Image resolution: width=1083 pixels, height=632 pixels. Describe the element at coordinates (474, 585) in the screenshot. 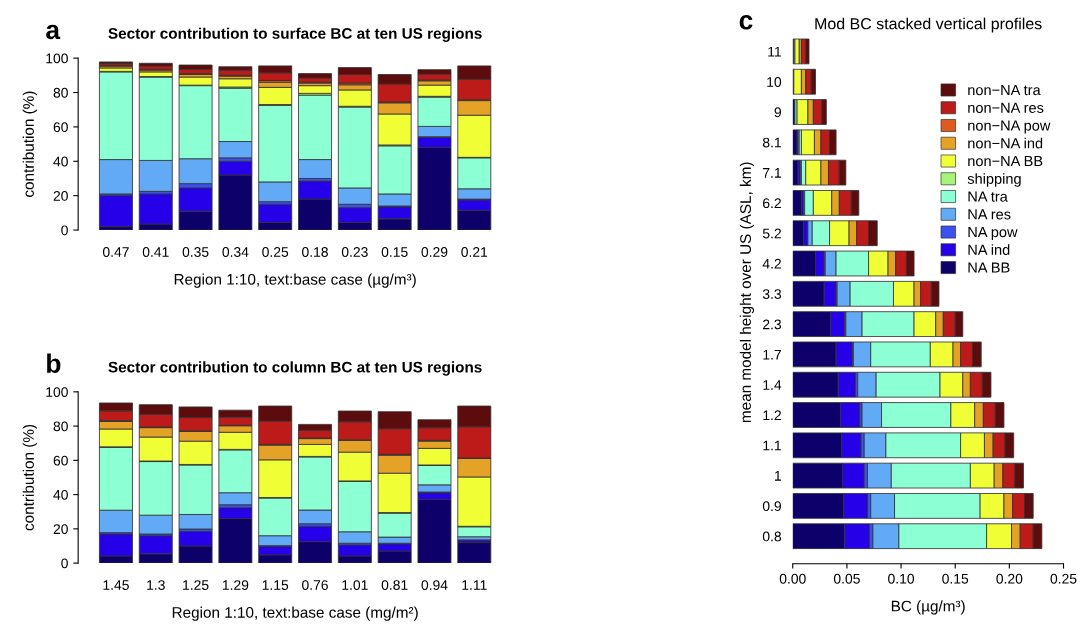

I see `x-tick-label: 1.11` at that location.